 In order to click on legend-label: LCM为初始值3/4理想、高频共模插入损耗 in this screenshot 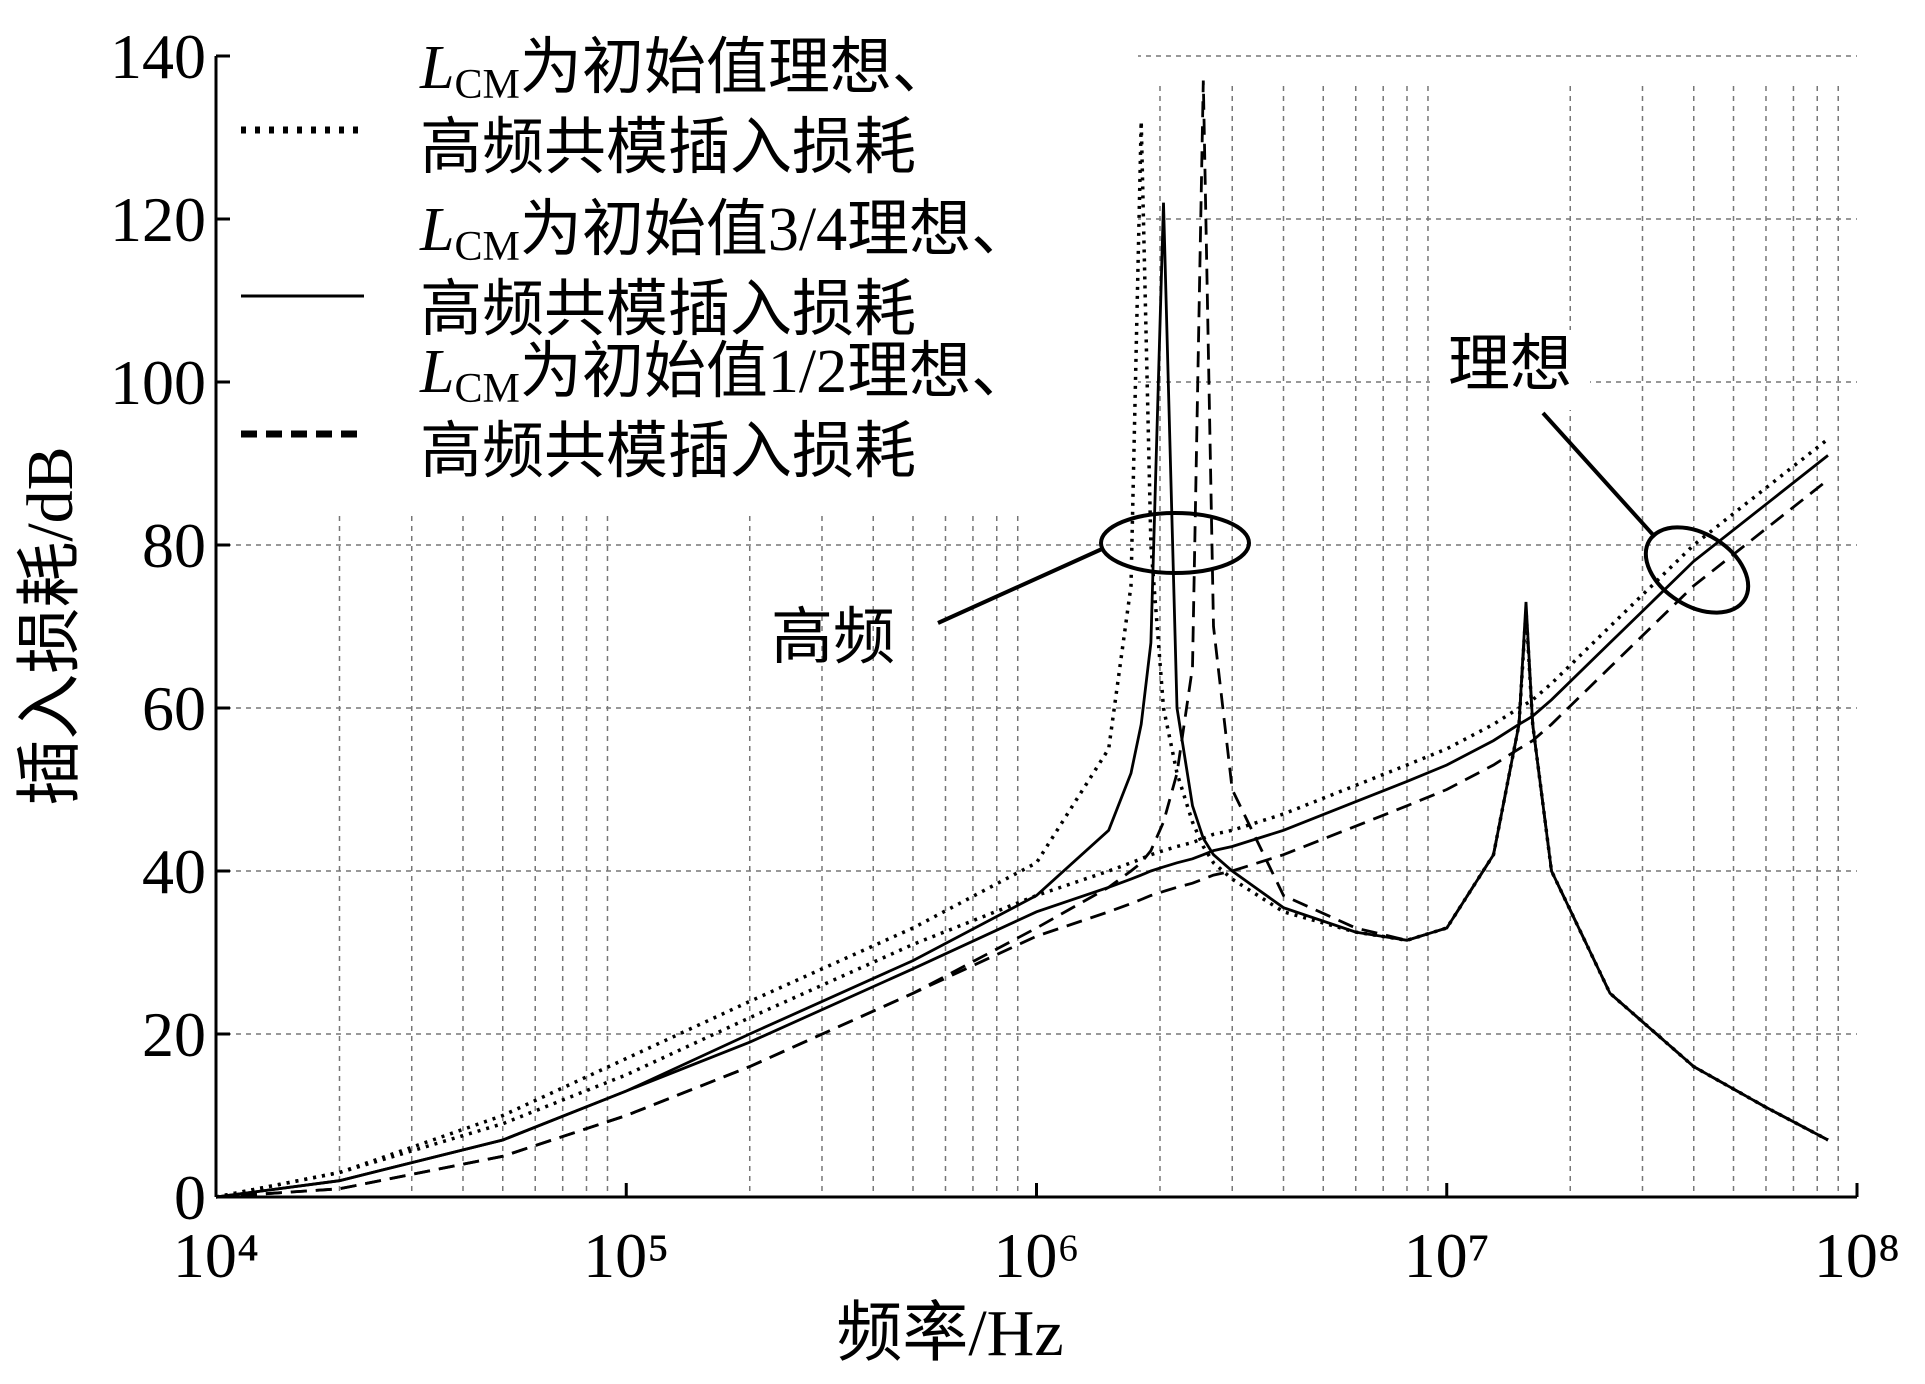, I will do `click(726, 270)`.